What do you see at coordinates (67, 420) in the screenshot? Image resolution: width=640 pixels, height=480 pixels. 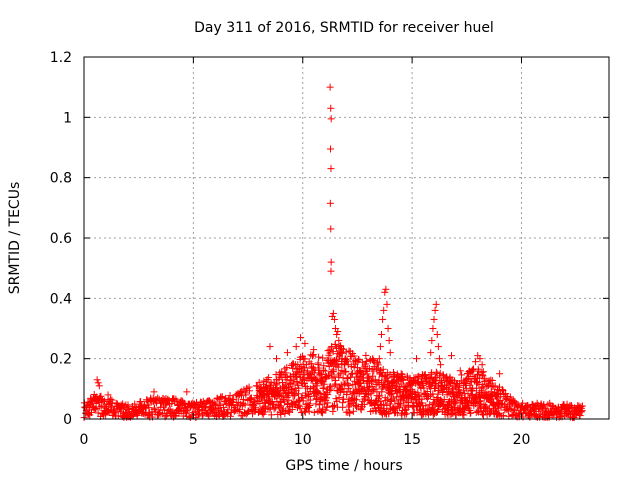 I see `y-tick-label: 0` at bounding box center [67, 420].